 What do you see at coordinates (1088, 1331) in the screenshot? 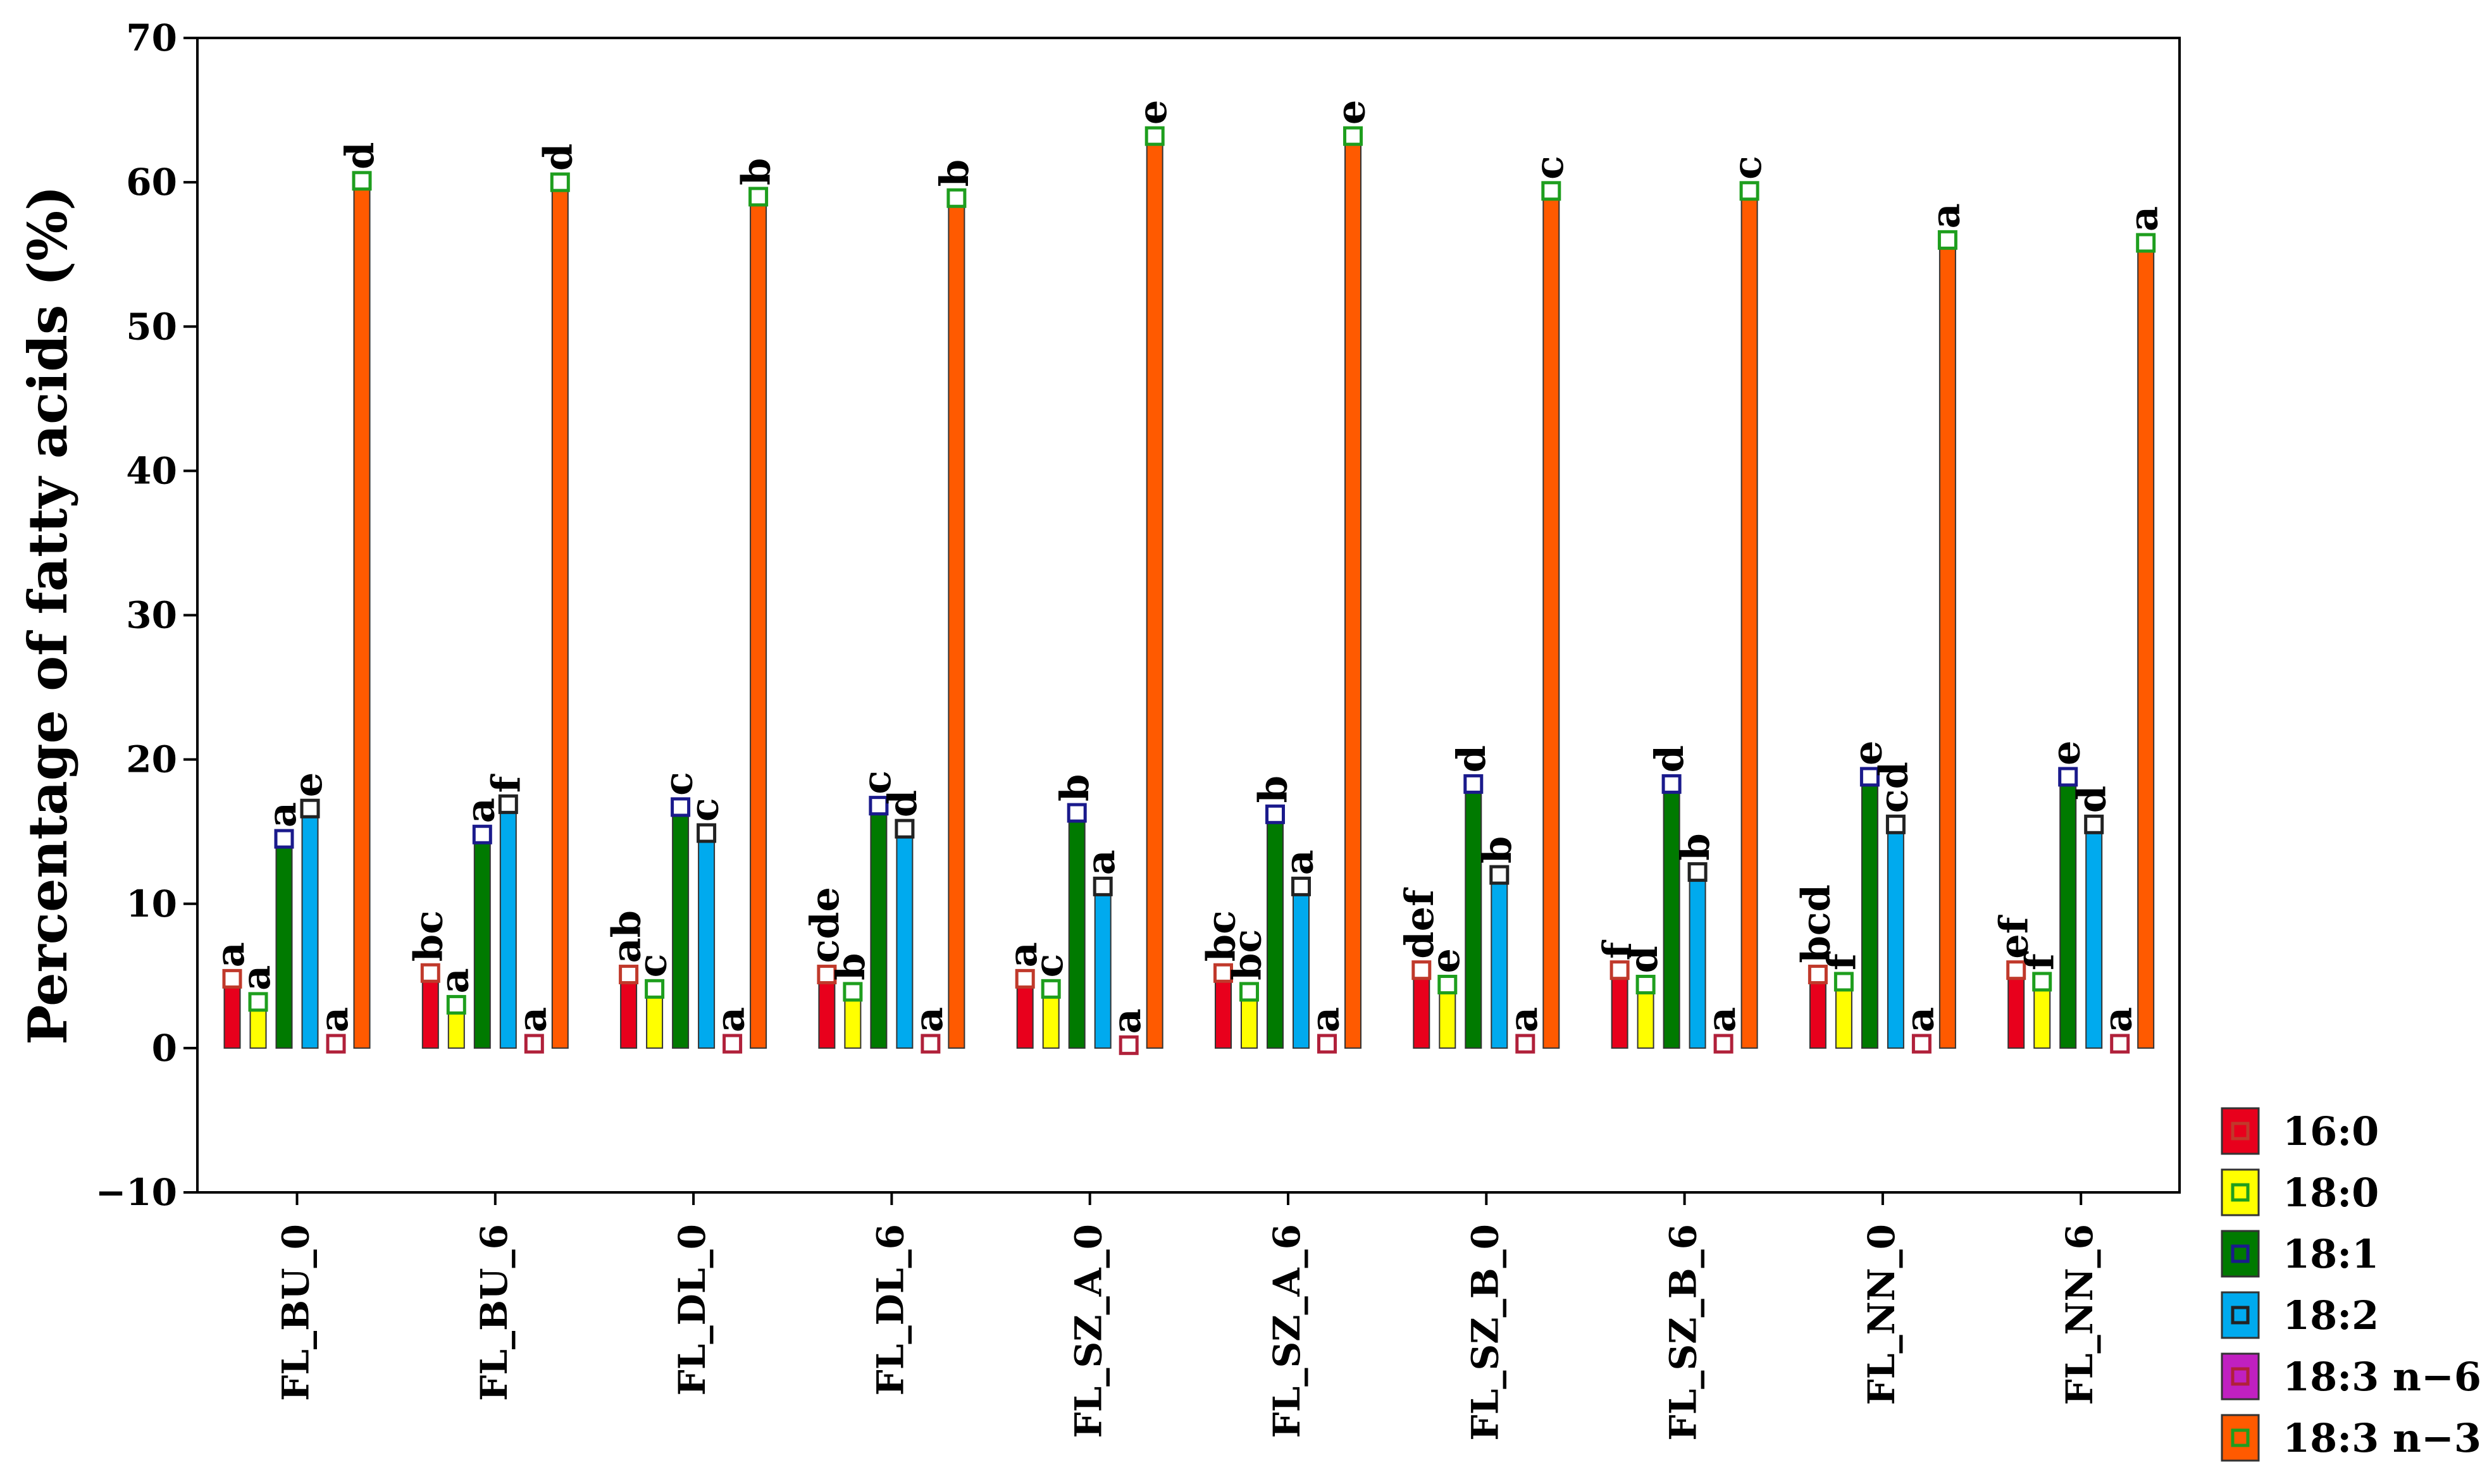
I see `x-tick-label: FL_SZ_A_0` at bounding box center [1088, 1331].